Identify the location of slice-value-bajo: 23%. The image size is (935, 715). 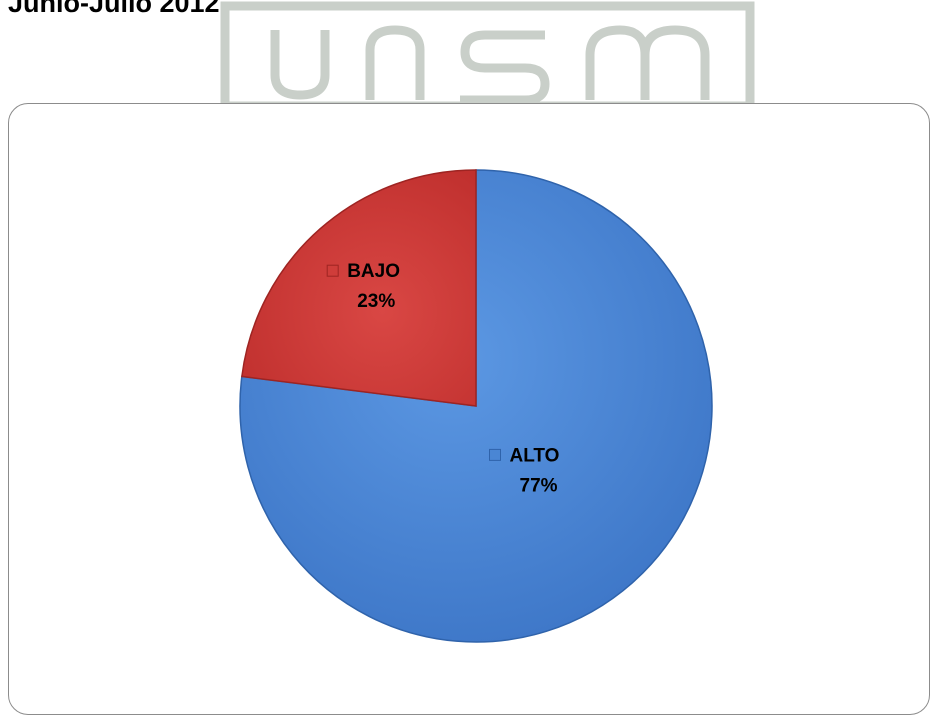
(376, 301).